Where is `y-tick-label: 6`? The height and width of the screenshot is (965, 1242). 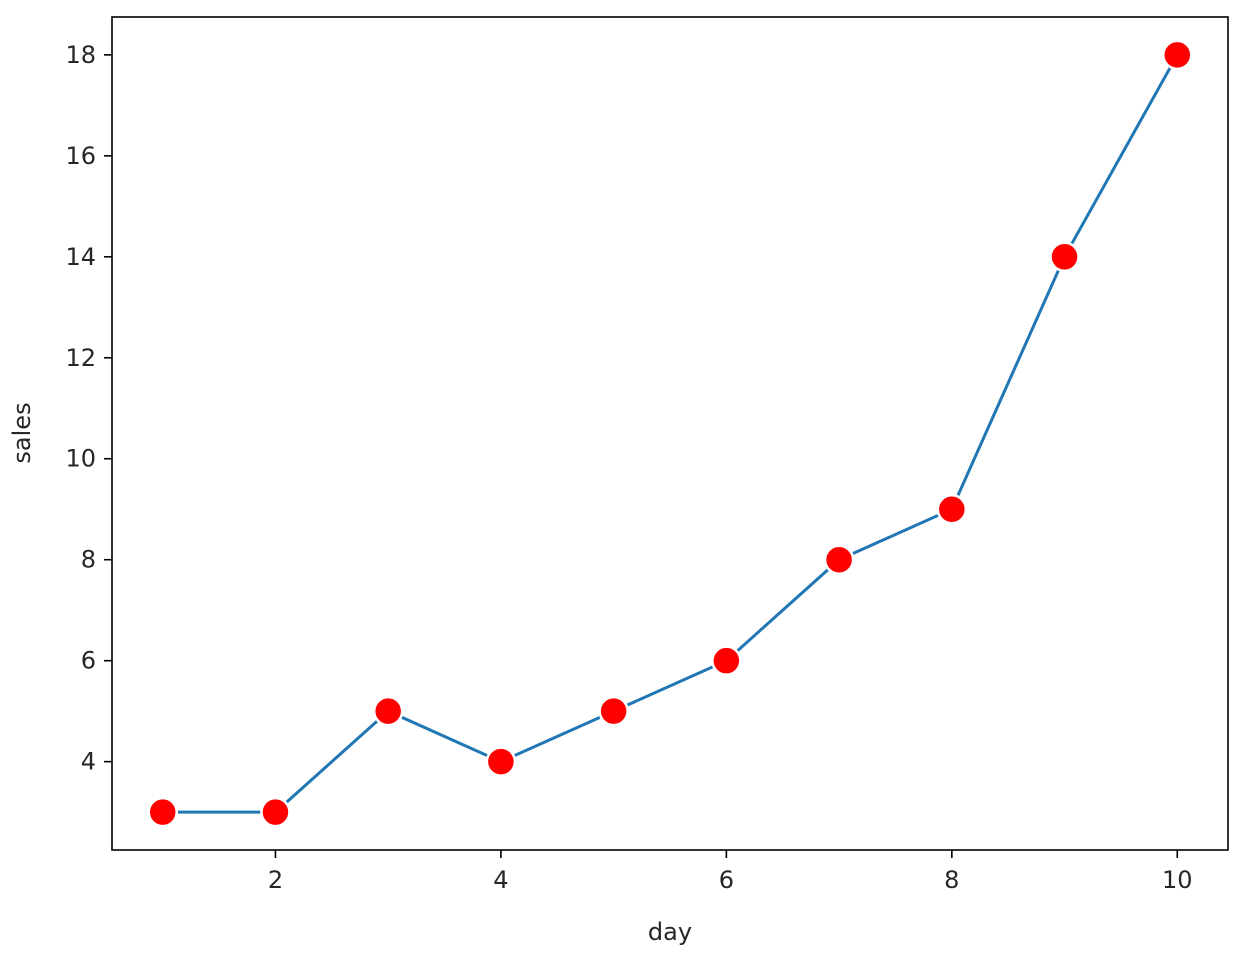
y-tick-label: 6 is located at coordinates (88, 661).